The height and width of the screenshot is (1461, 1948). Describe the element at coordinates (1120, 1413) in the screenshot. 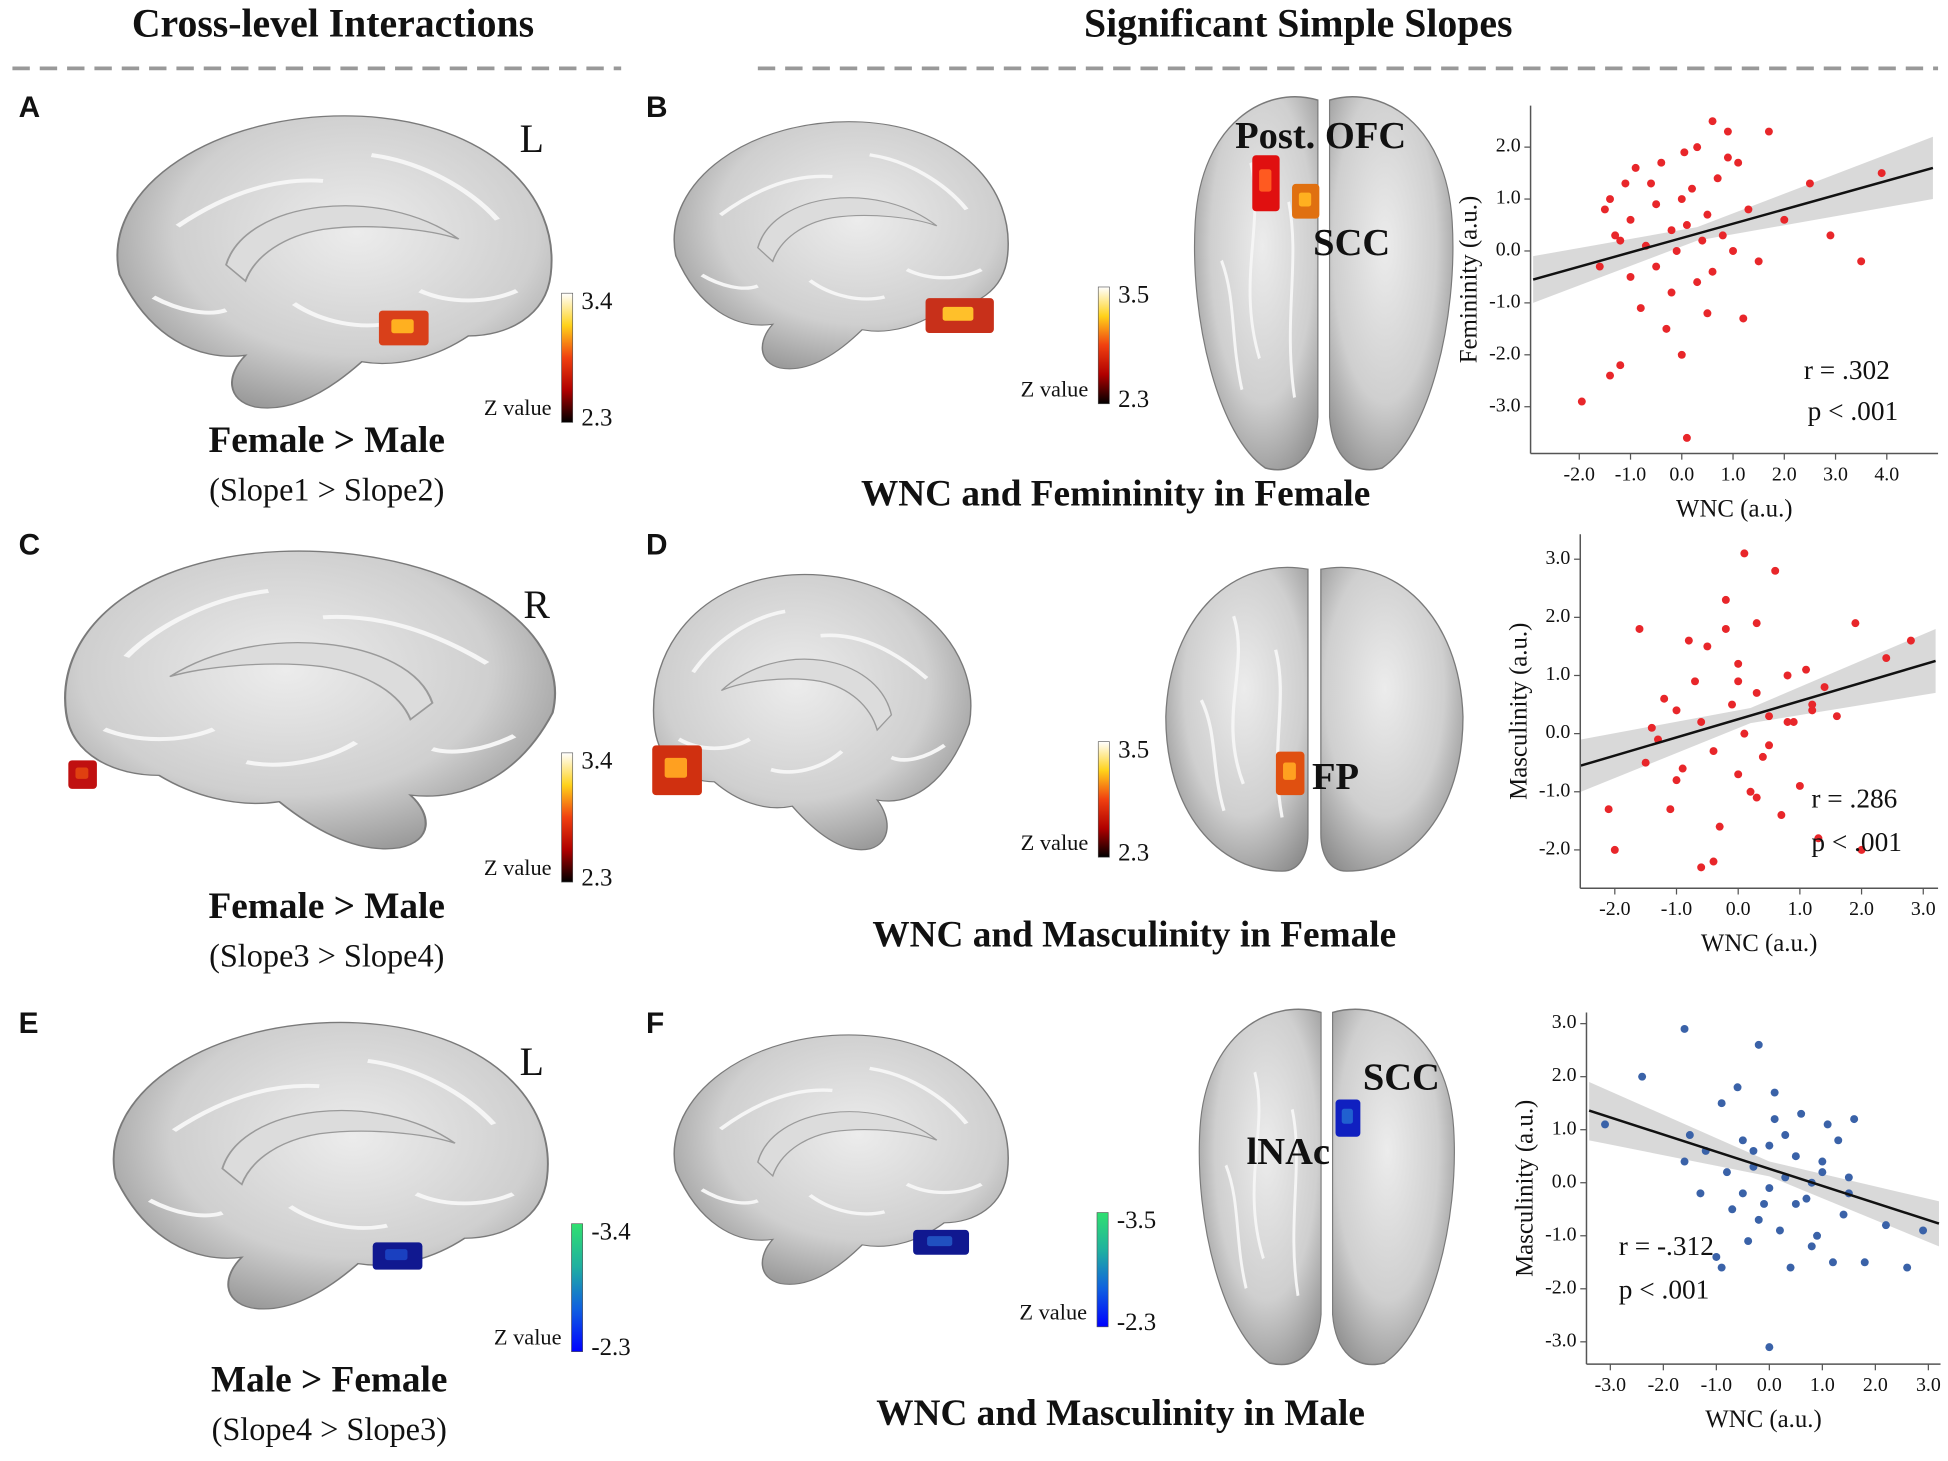

I see `caption: WNC and Masculinity in Male` at that location.